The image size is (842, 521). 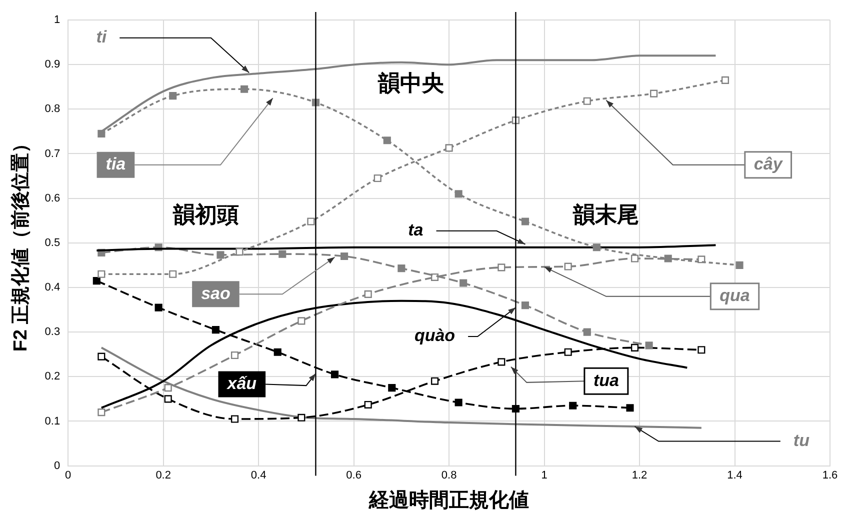 I want to click on y-tick-label: 1, so click(x=57, y=20).